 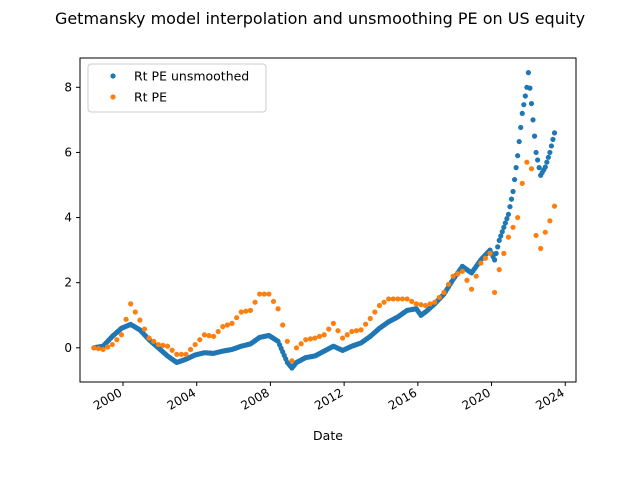 I want to click on y-tick-label: 6, so click(x=68, y=152).